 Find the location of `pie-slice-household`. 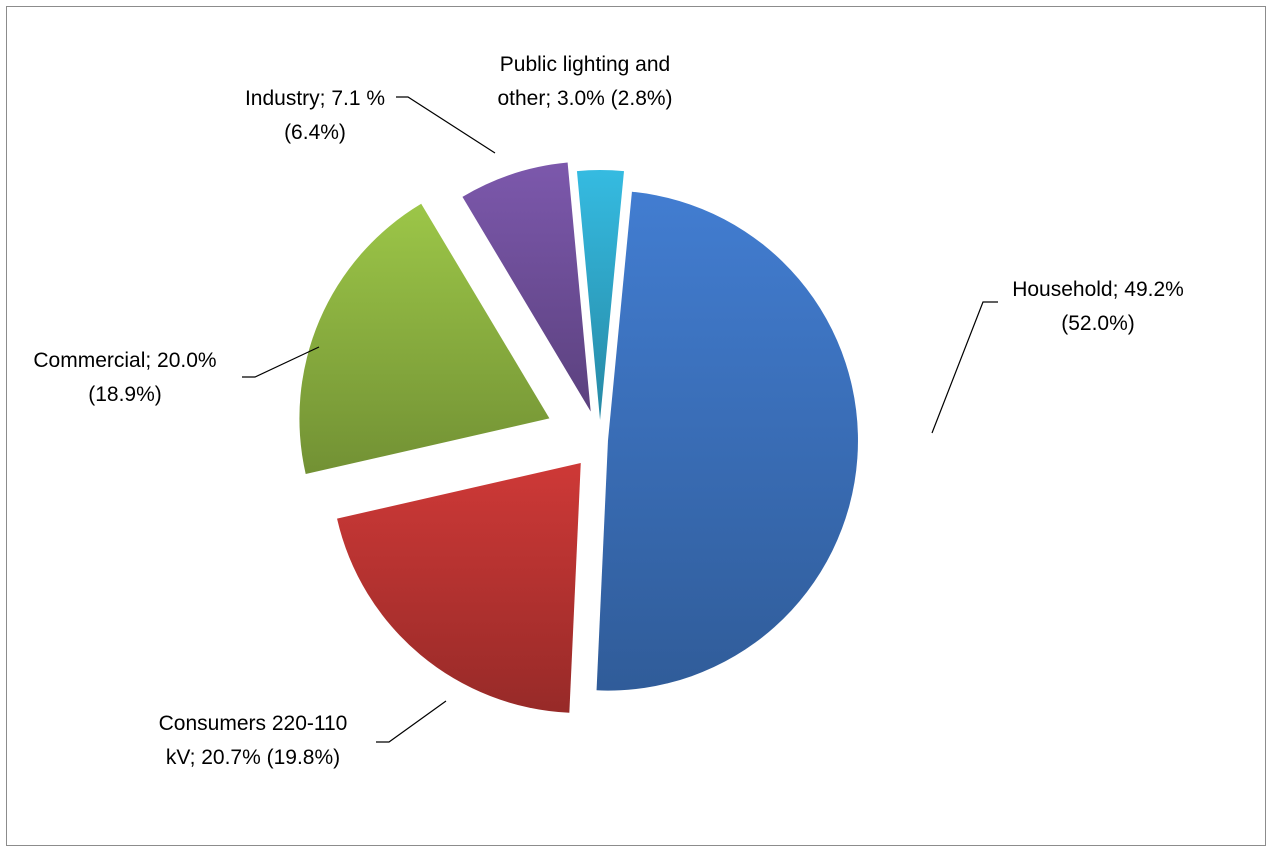

pie-slice-household is located at coordinates (727, 441).